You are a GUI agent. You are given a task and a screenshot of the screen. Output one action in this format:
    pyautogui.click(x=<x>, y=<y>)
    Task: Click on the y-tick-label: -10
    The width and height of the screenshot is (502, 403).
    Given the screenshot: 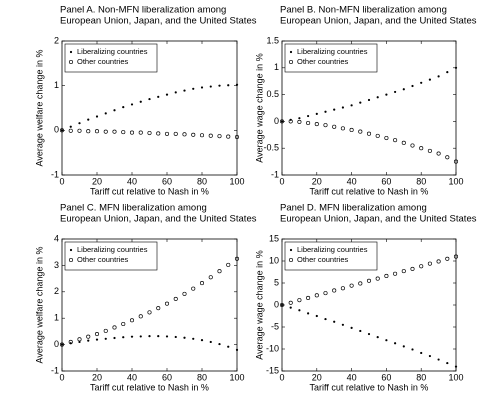 What is the action you would take?
    pyautogui.click(x=272, y=348)
    